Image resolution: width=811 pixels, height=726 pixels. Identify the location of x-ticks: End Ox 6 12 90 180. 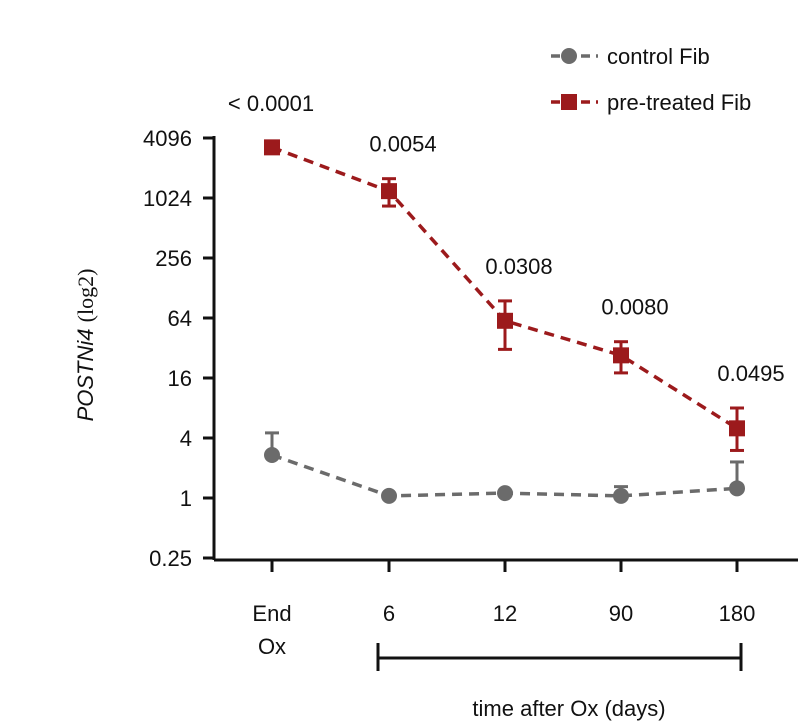
(503, 609).